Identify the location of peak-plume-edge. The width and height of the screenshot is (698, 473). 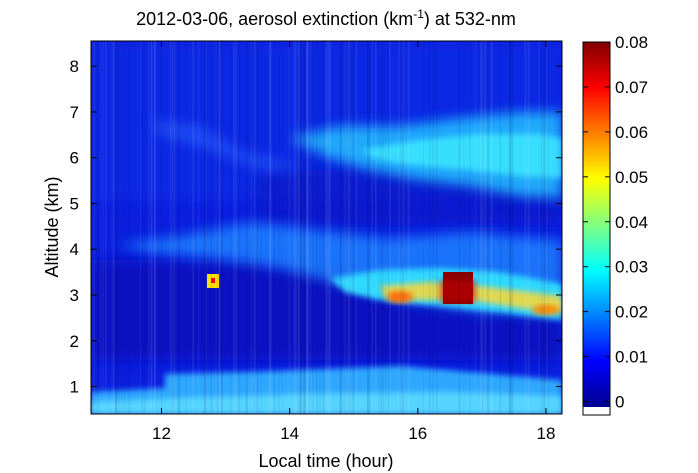
(458, 291).